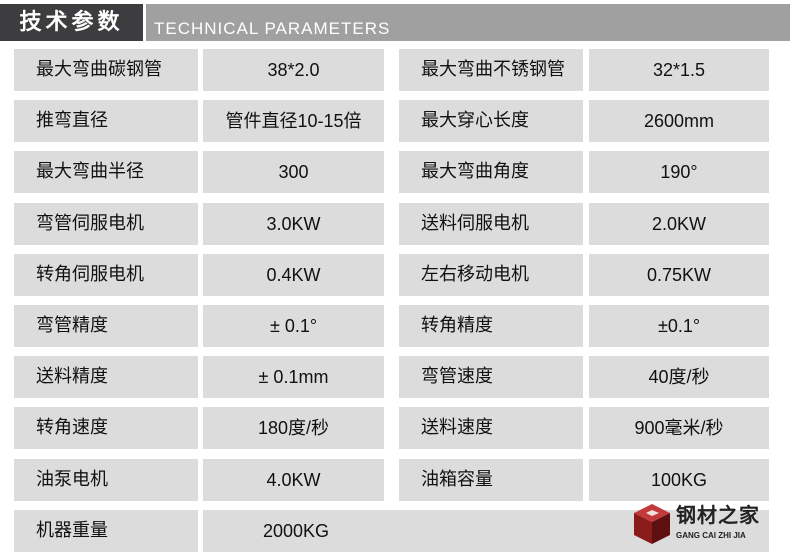 The width and height of the screenshot is (790, 556). I want to click on logo-text-cn: 钢材之家, so click(718, 515).